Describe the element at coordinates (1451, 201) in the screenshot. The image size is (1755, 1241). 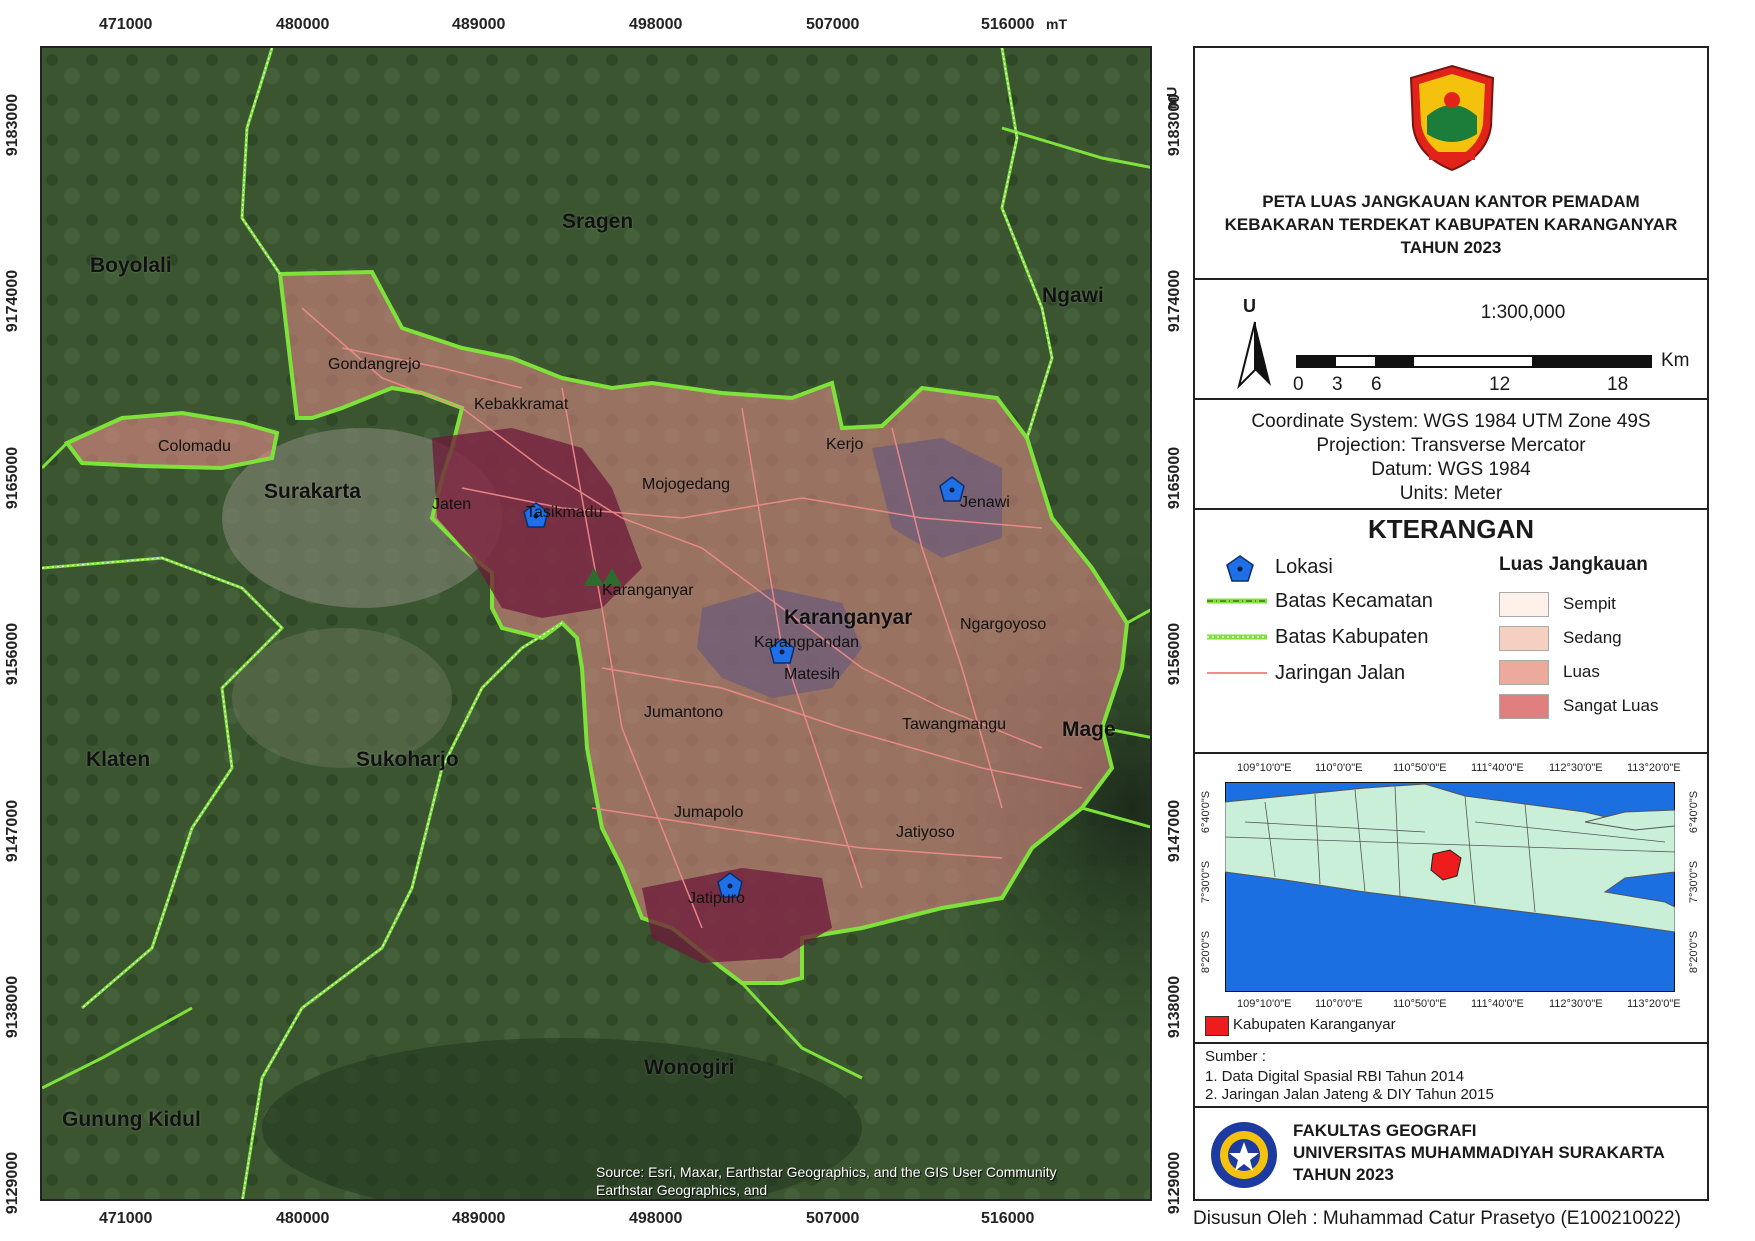
I see `map-title-line-1: PETA LUAS JANGKAUAN KANTOR PEMADAM` at that location.